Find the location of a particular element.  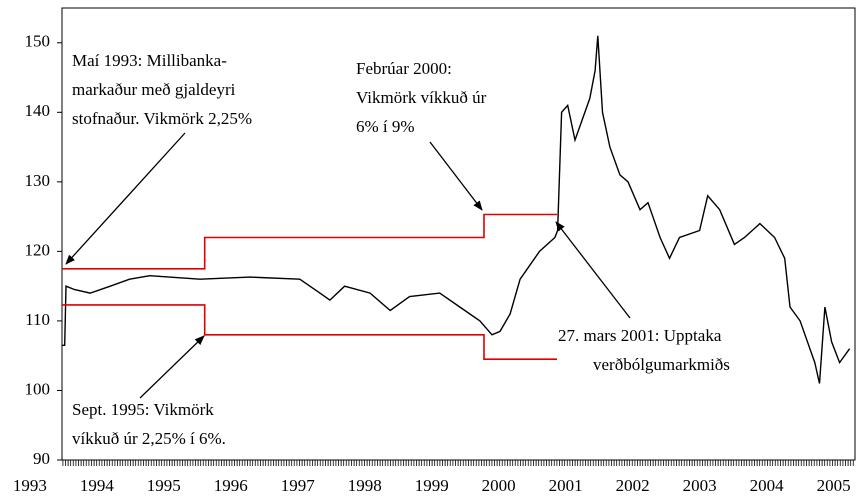

annotation: Sept. 1995: Vikmörk is located at coordinates (143, 409).